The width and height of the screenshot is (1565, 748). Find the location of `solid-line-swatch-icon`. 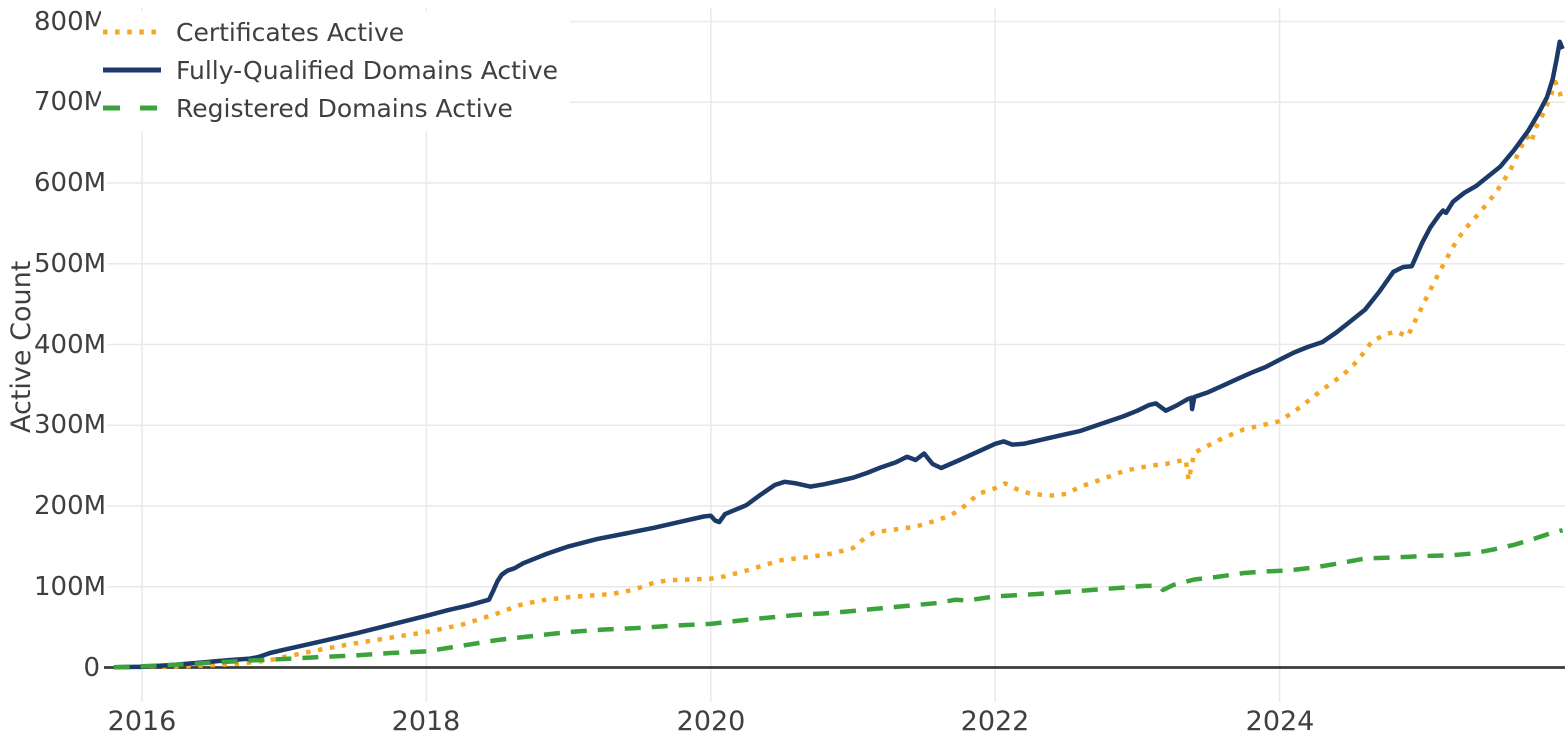

solid-line-swatch-icon is located at coordinates (132, 70).